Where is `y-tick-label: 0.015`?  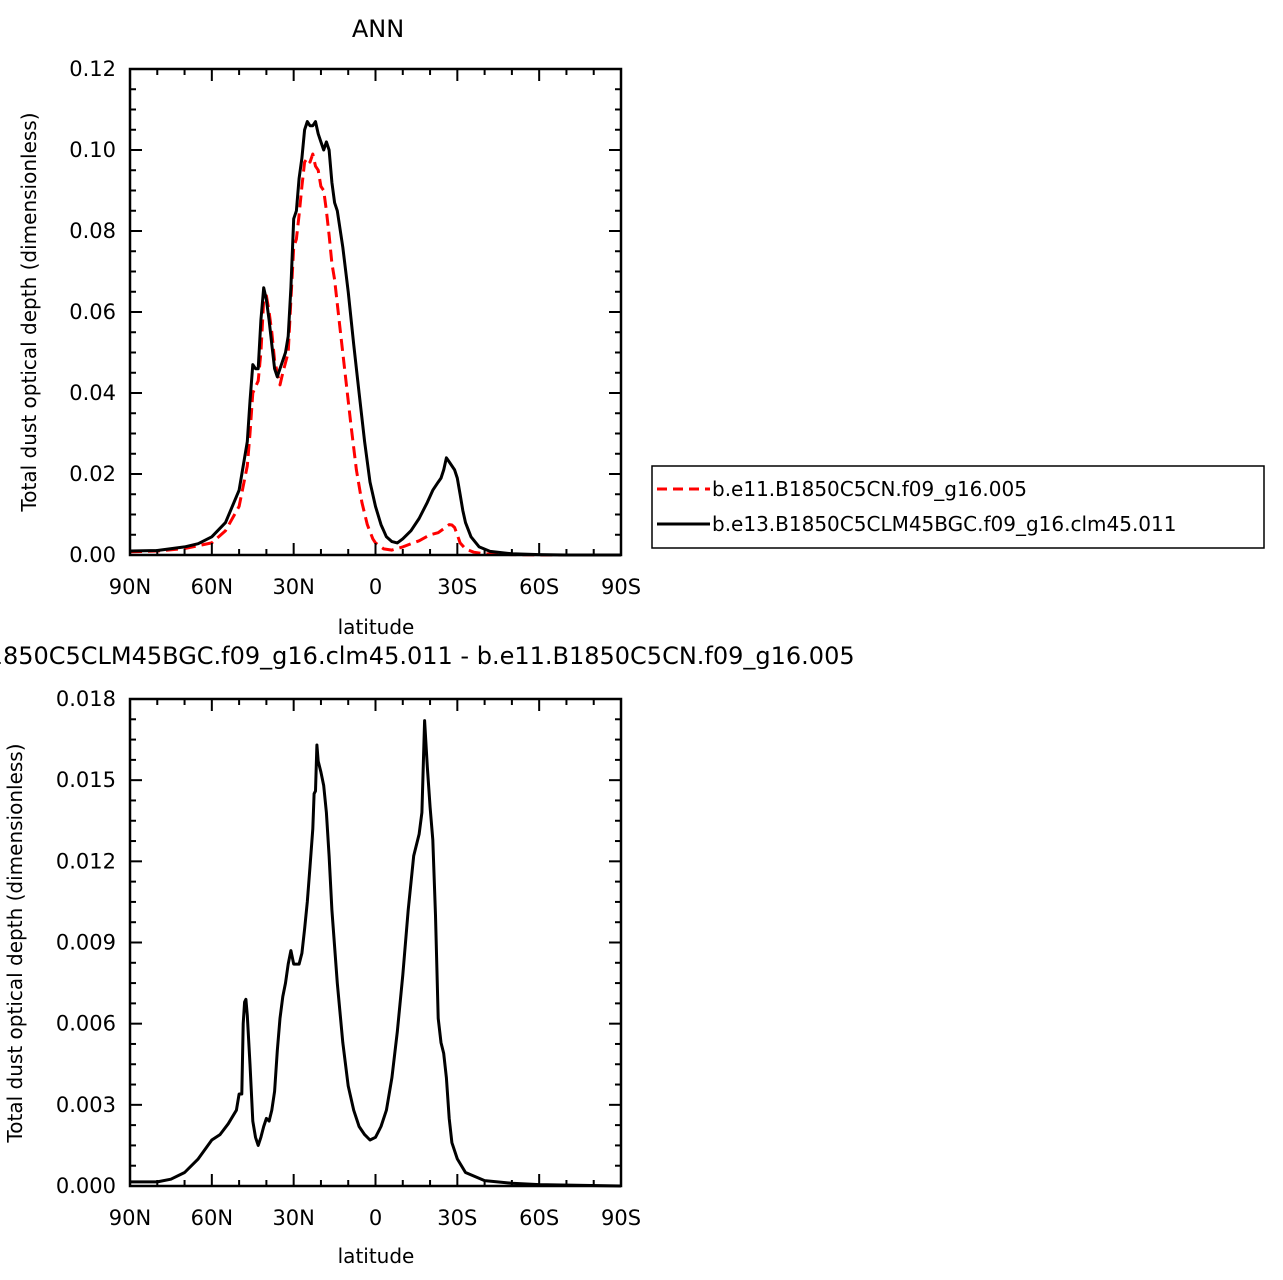
y-tick-label: 0.015 is located at coordinates (86, 780).